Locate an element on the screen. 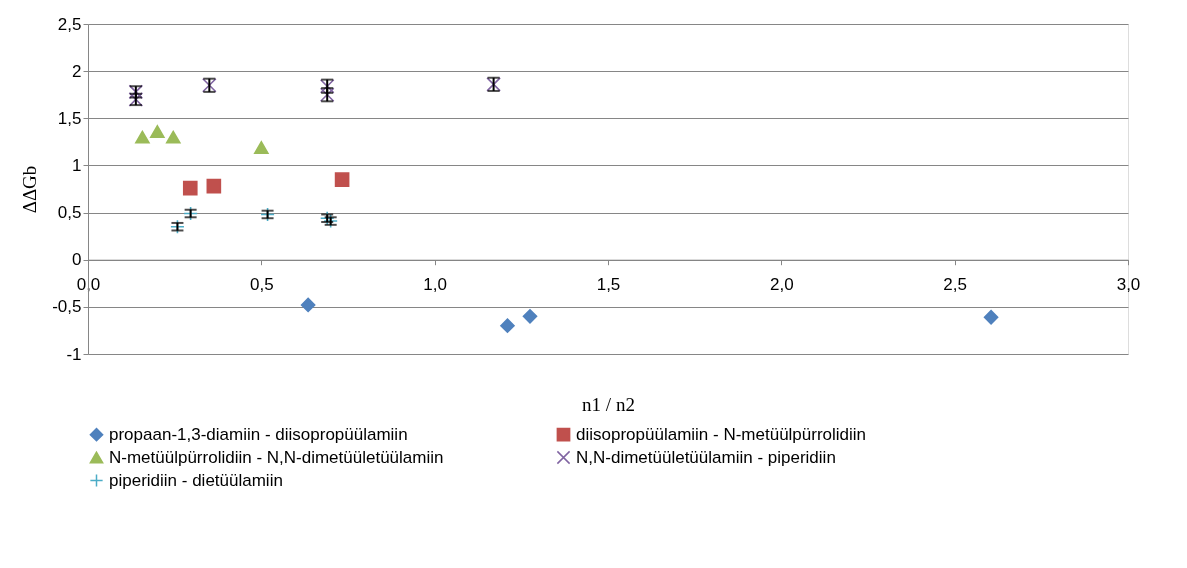 This screenshot has width=1187, height=568. y-tick-label: -0,5 is located at coordinates (67, 307).